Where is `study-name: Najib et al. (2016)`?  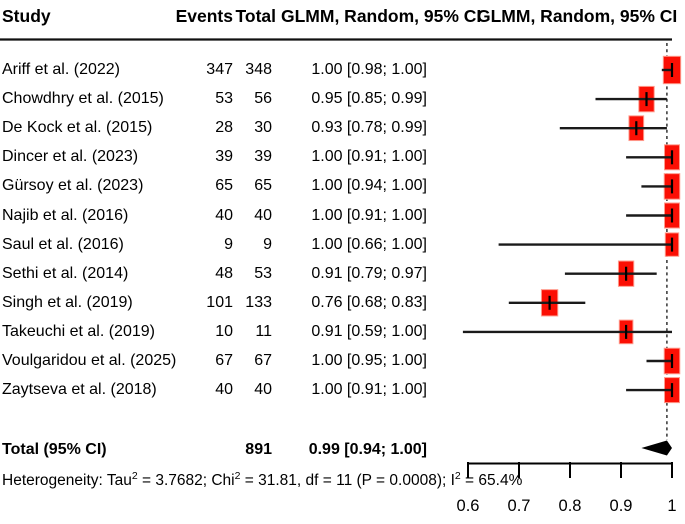
study-name: Najib et al. (2016) is located at coordinates (65, 215).